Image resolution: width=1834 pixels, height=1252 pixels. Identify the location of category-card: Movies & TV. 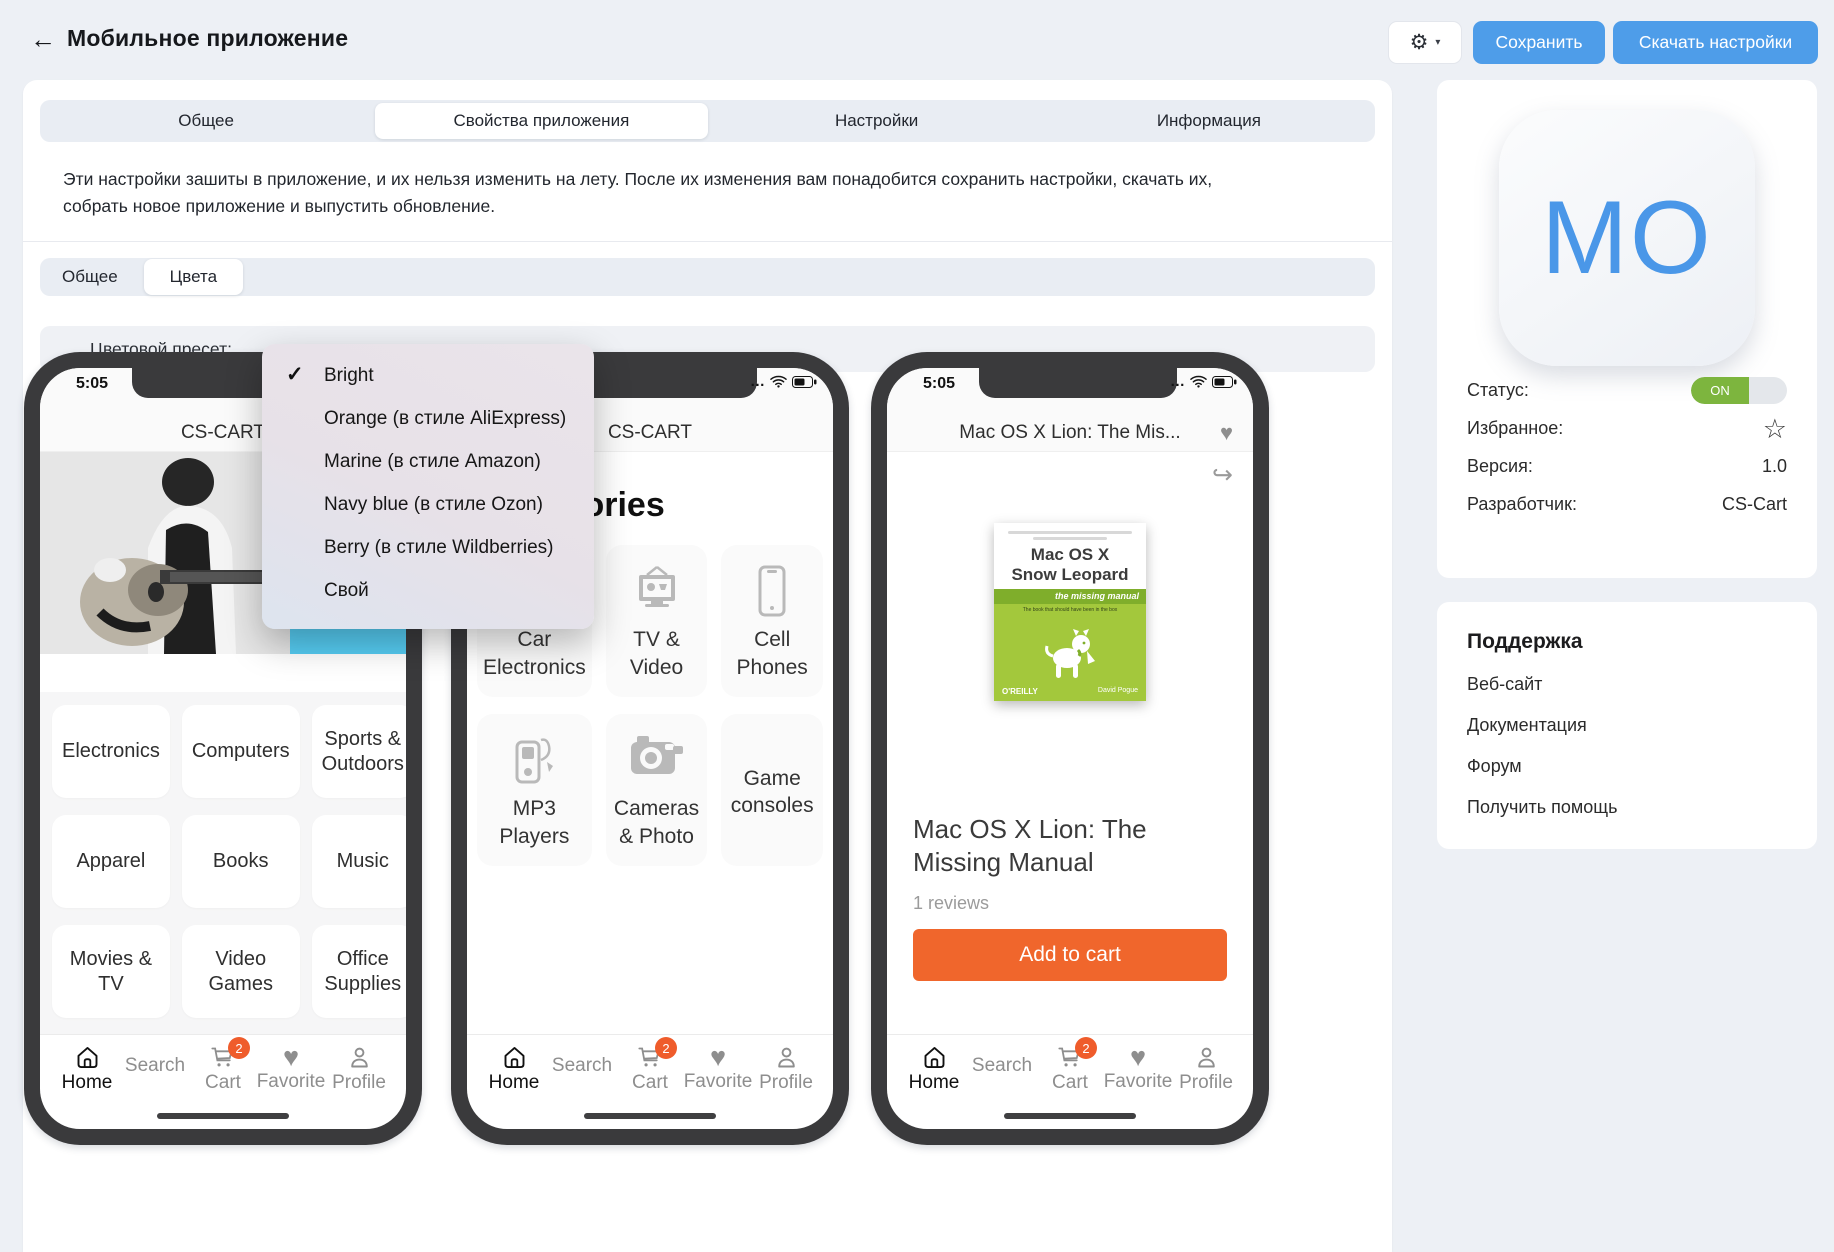
(111, 971).